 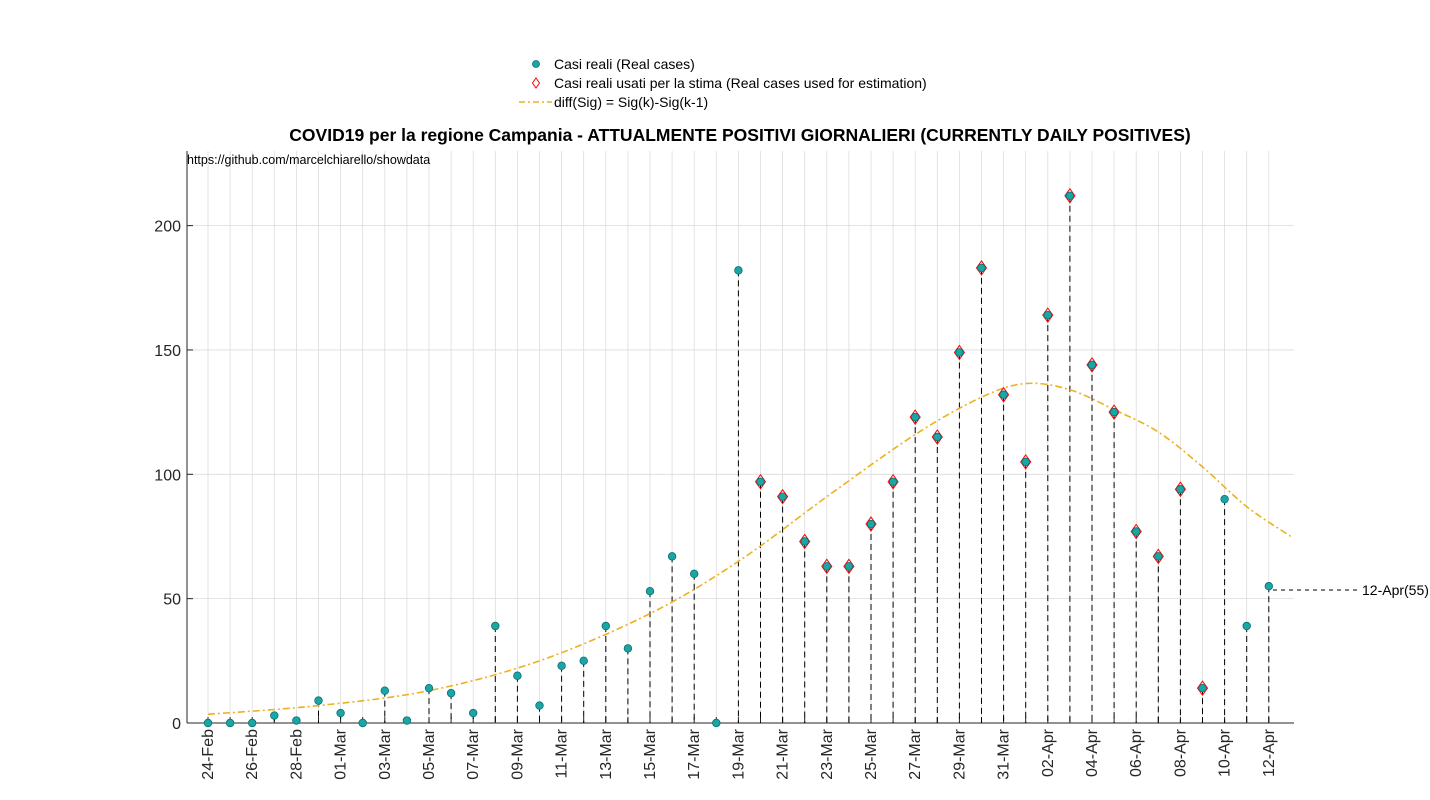 What do you see at coordinates (624, 64) in the screenshot?
I see `legend-label-real-cases: Casi reali (Real cases)` at bounding box center [624, 64].